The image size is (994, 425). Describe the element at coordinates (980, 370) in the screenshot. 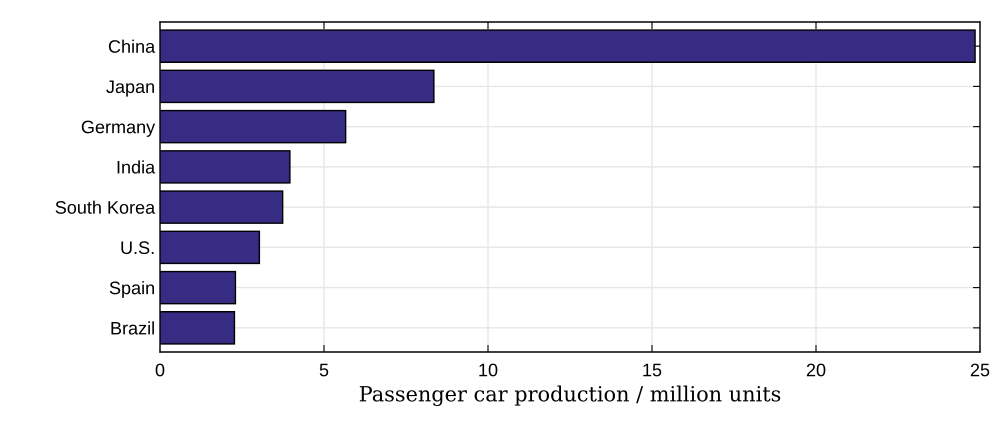

I see `x-tick-label: 25` at that location.